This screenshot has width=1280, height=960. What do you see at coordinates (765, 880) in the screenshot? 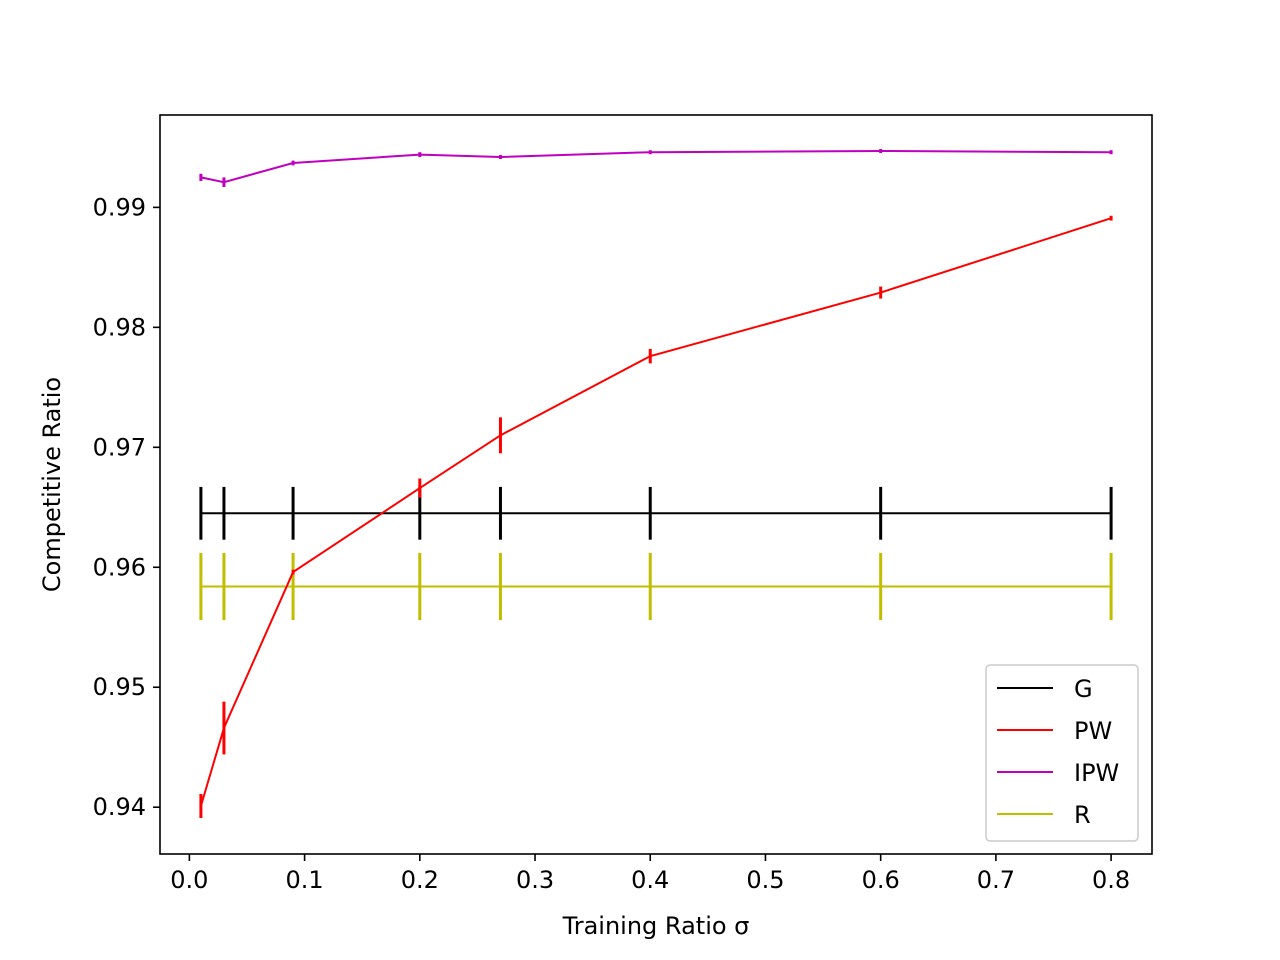
I see `x-tick-label: 0.5` at bounding box center [765, 880].